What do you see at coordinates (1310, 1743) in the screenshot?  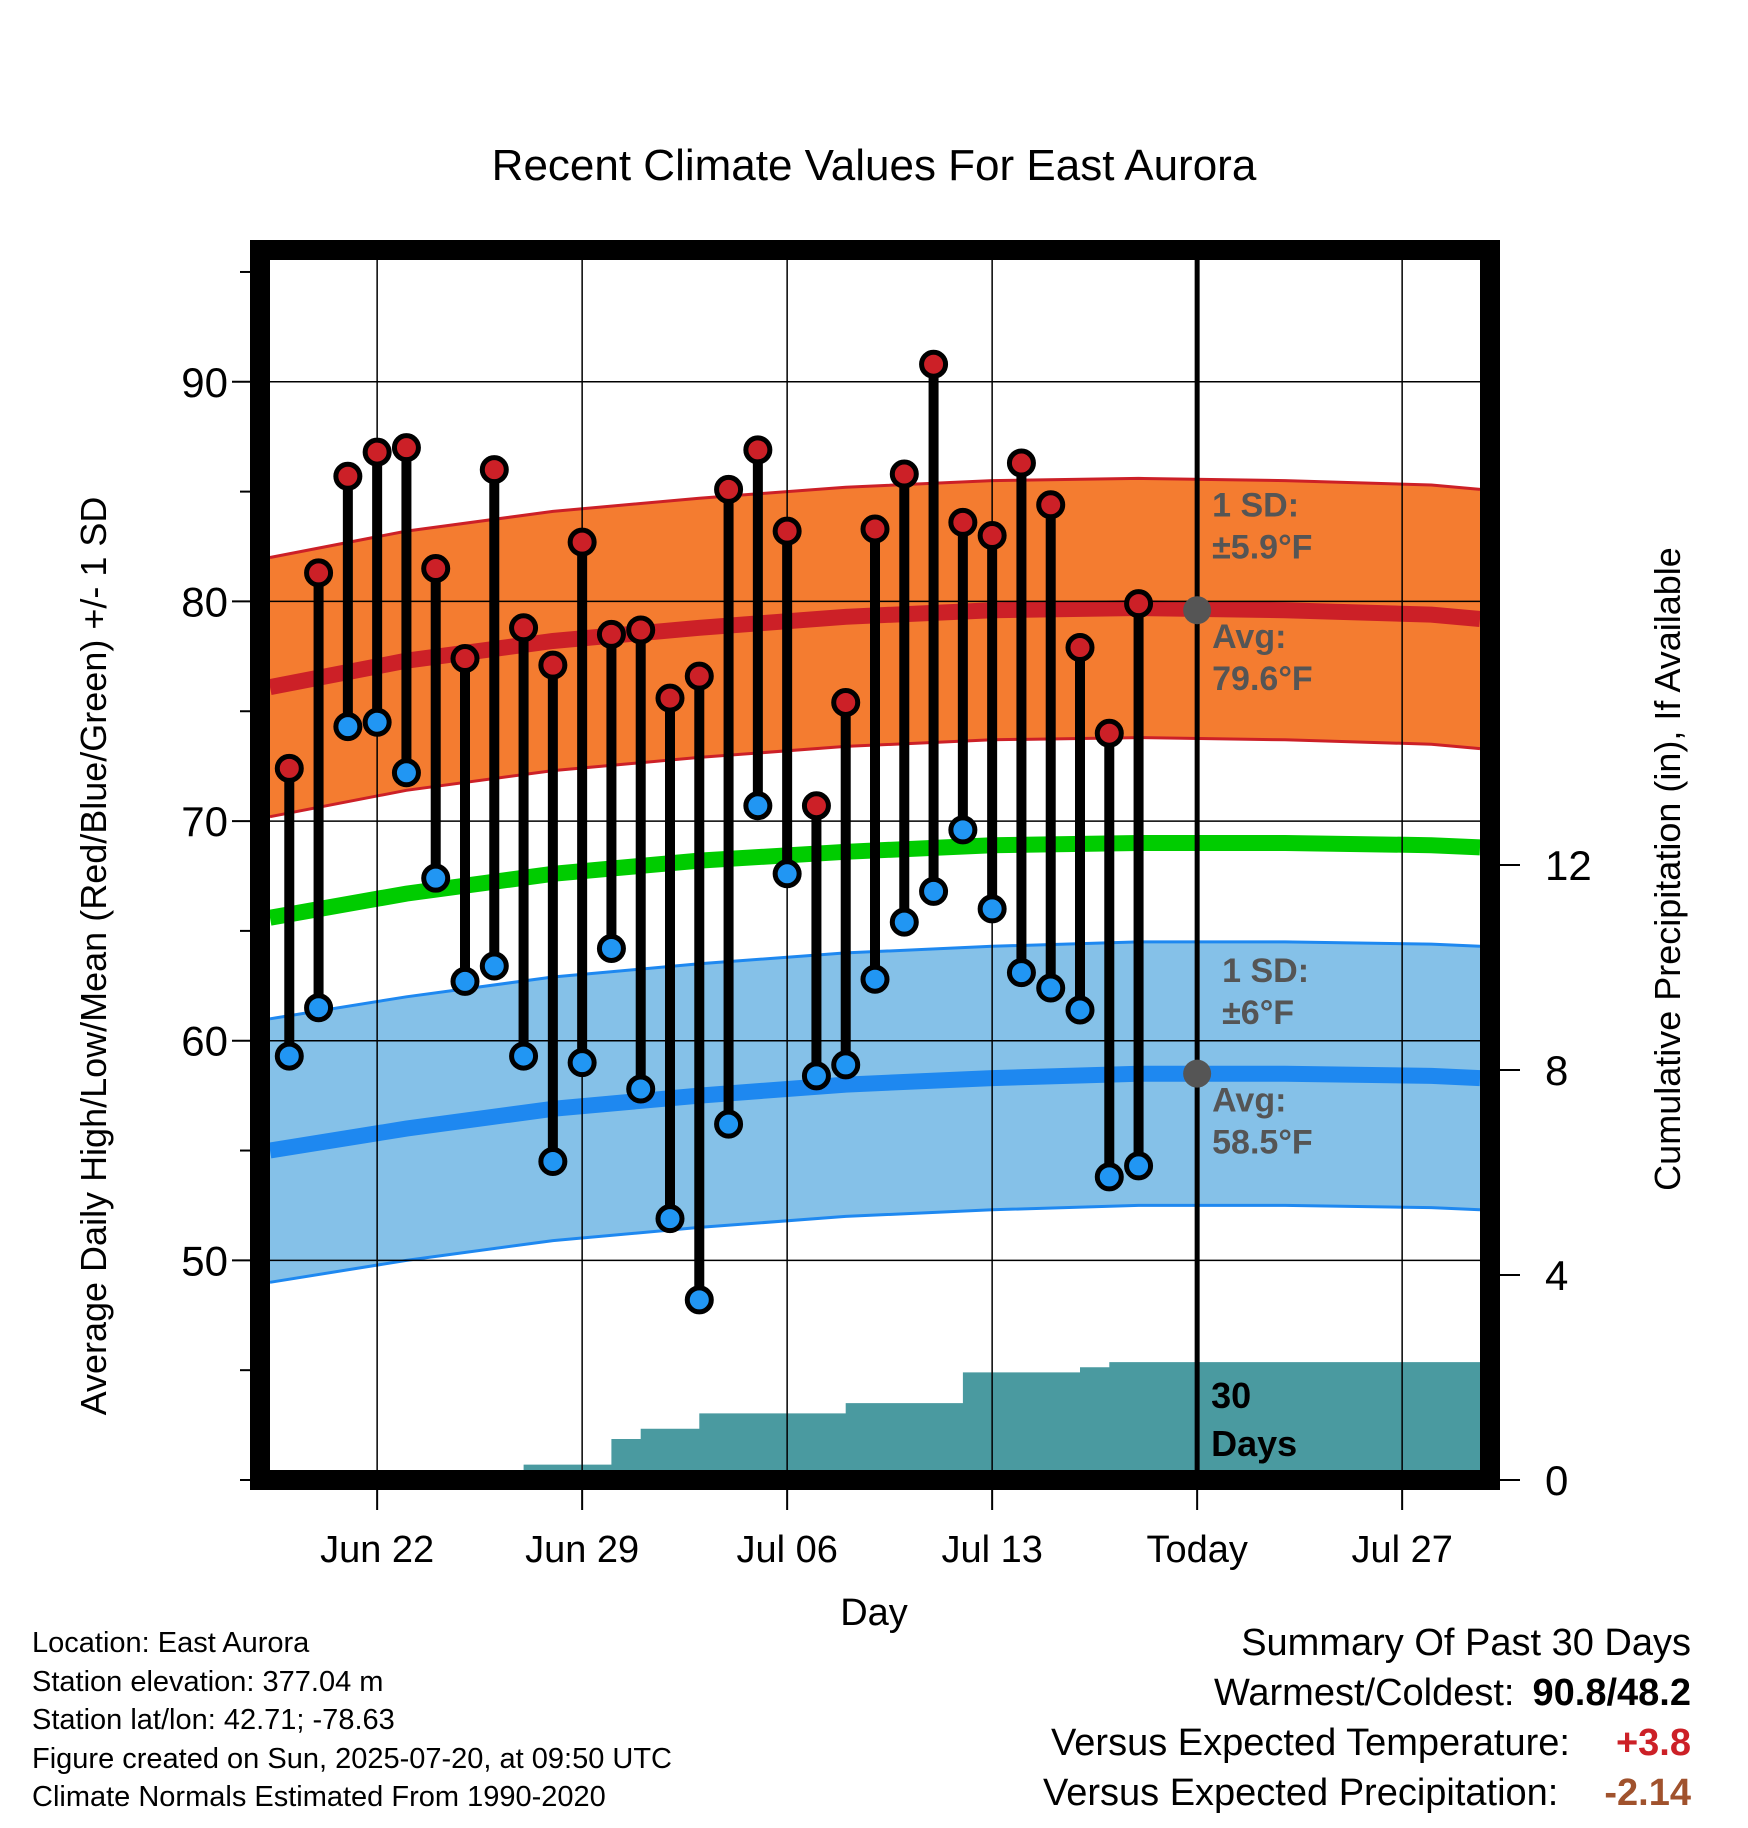 I see `summary-temp-label: Versus Expected Temperature:` at bounding box center [1310, 1743].